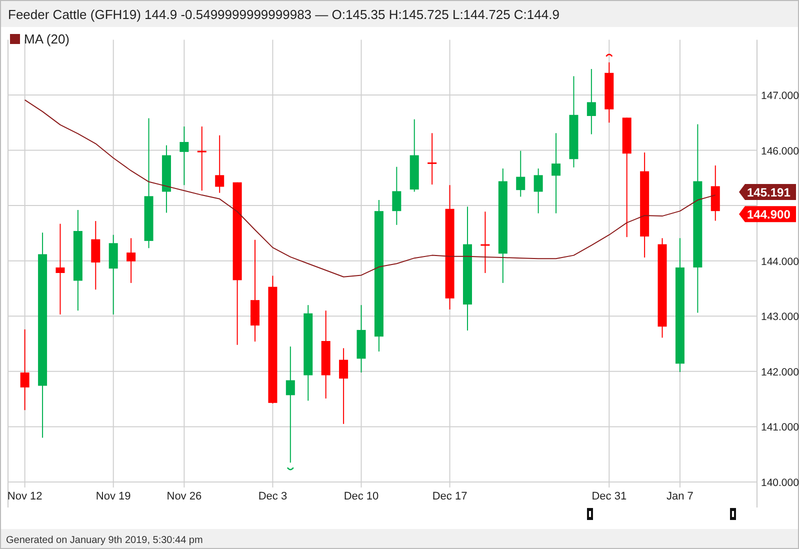 Image resolution: width=799 pixels, height=549 pixels. What do you see at coordinates (780, 151) in the screenshot?
I see `y-tick-label: 146.000` at bounding box center [780, 151].